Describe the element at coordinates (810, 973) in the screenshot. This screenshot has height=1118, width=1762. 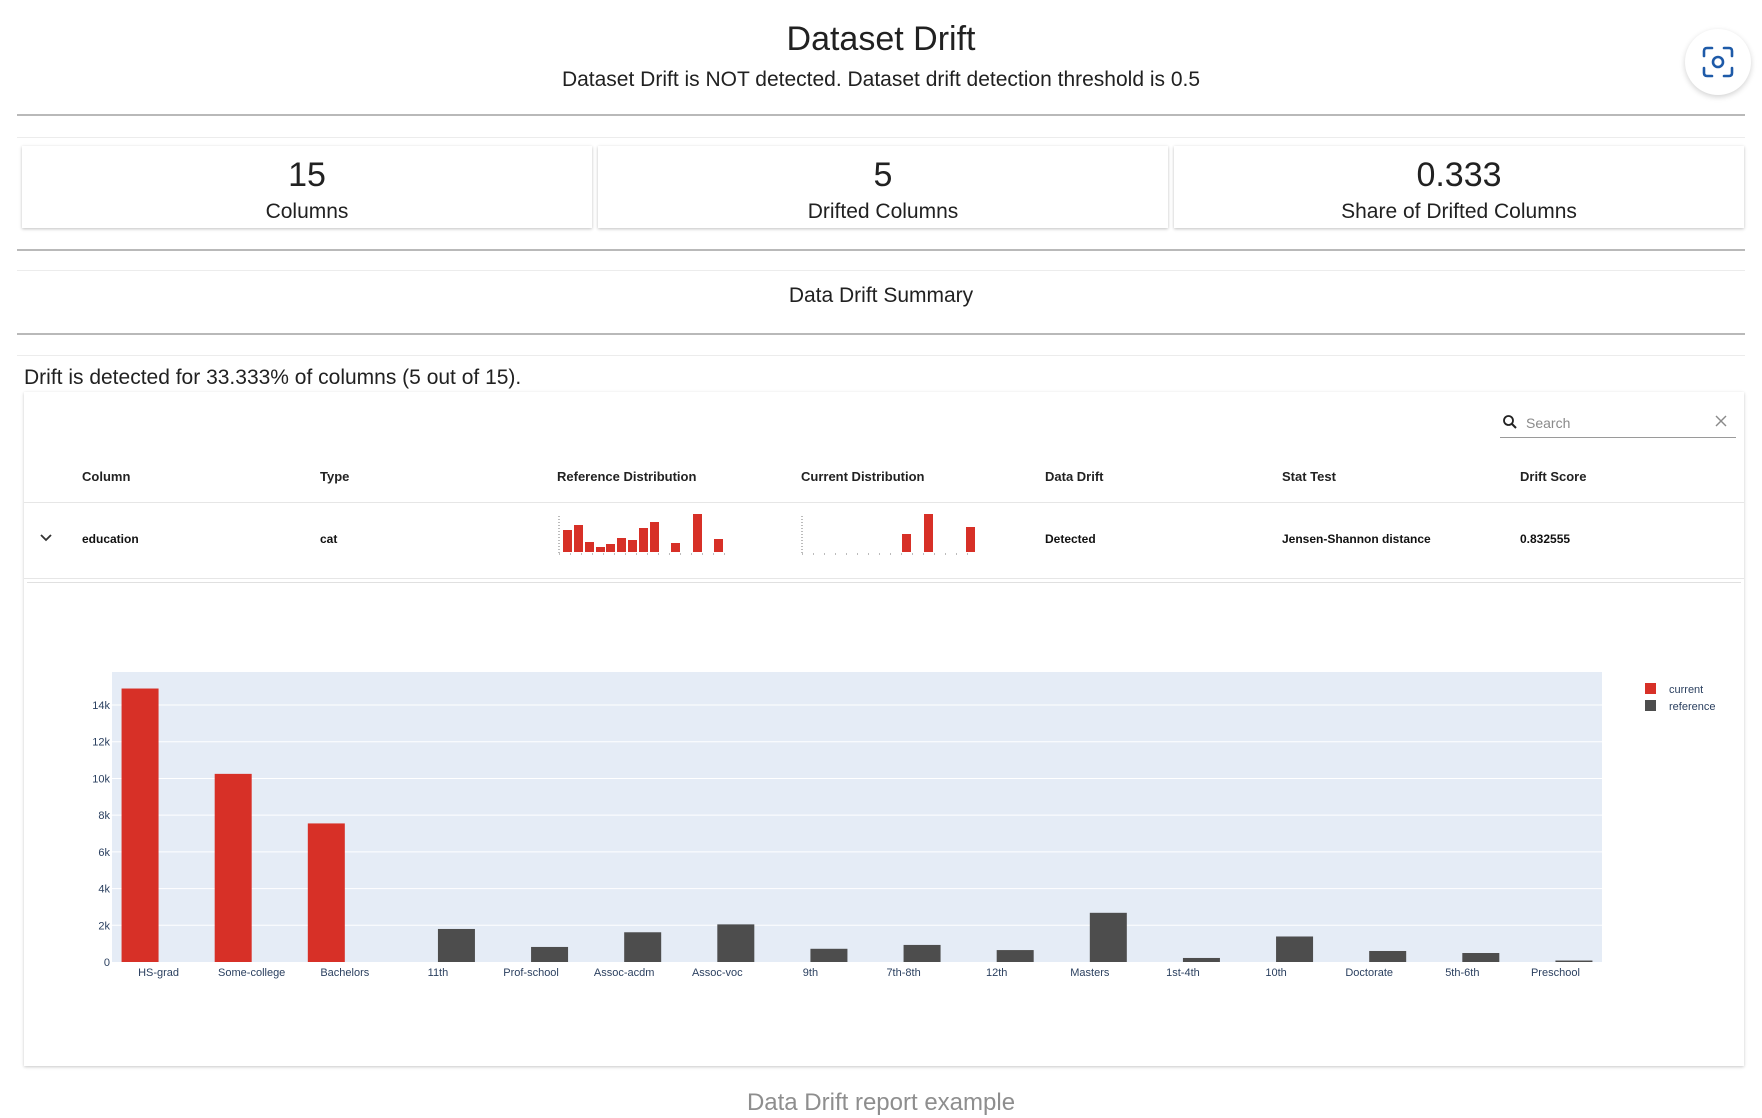
I see `x-tick-label: 9th` at that location.